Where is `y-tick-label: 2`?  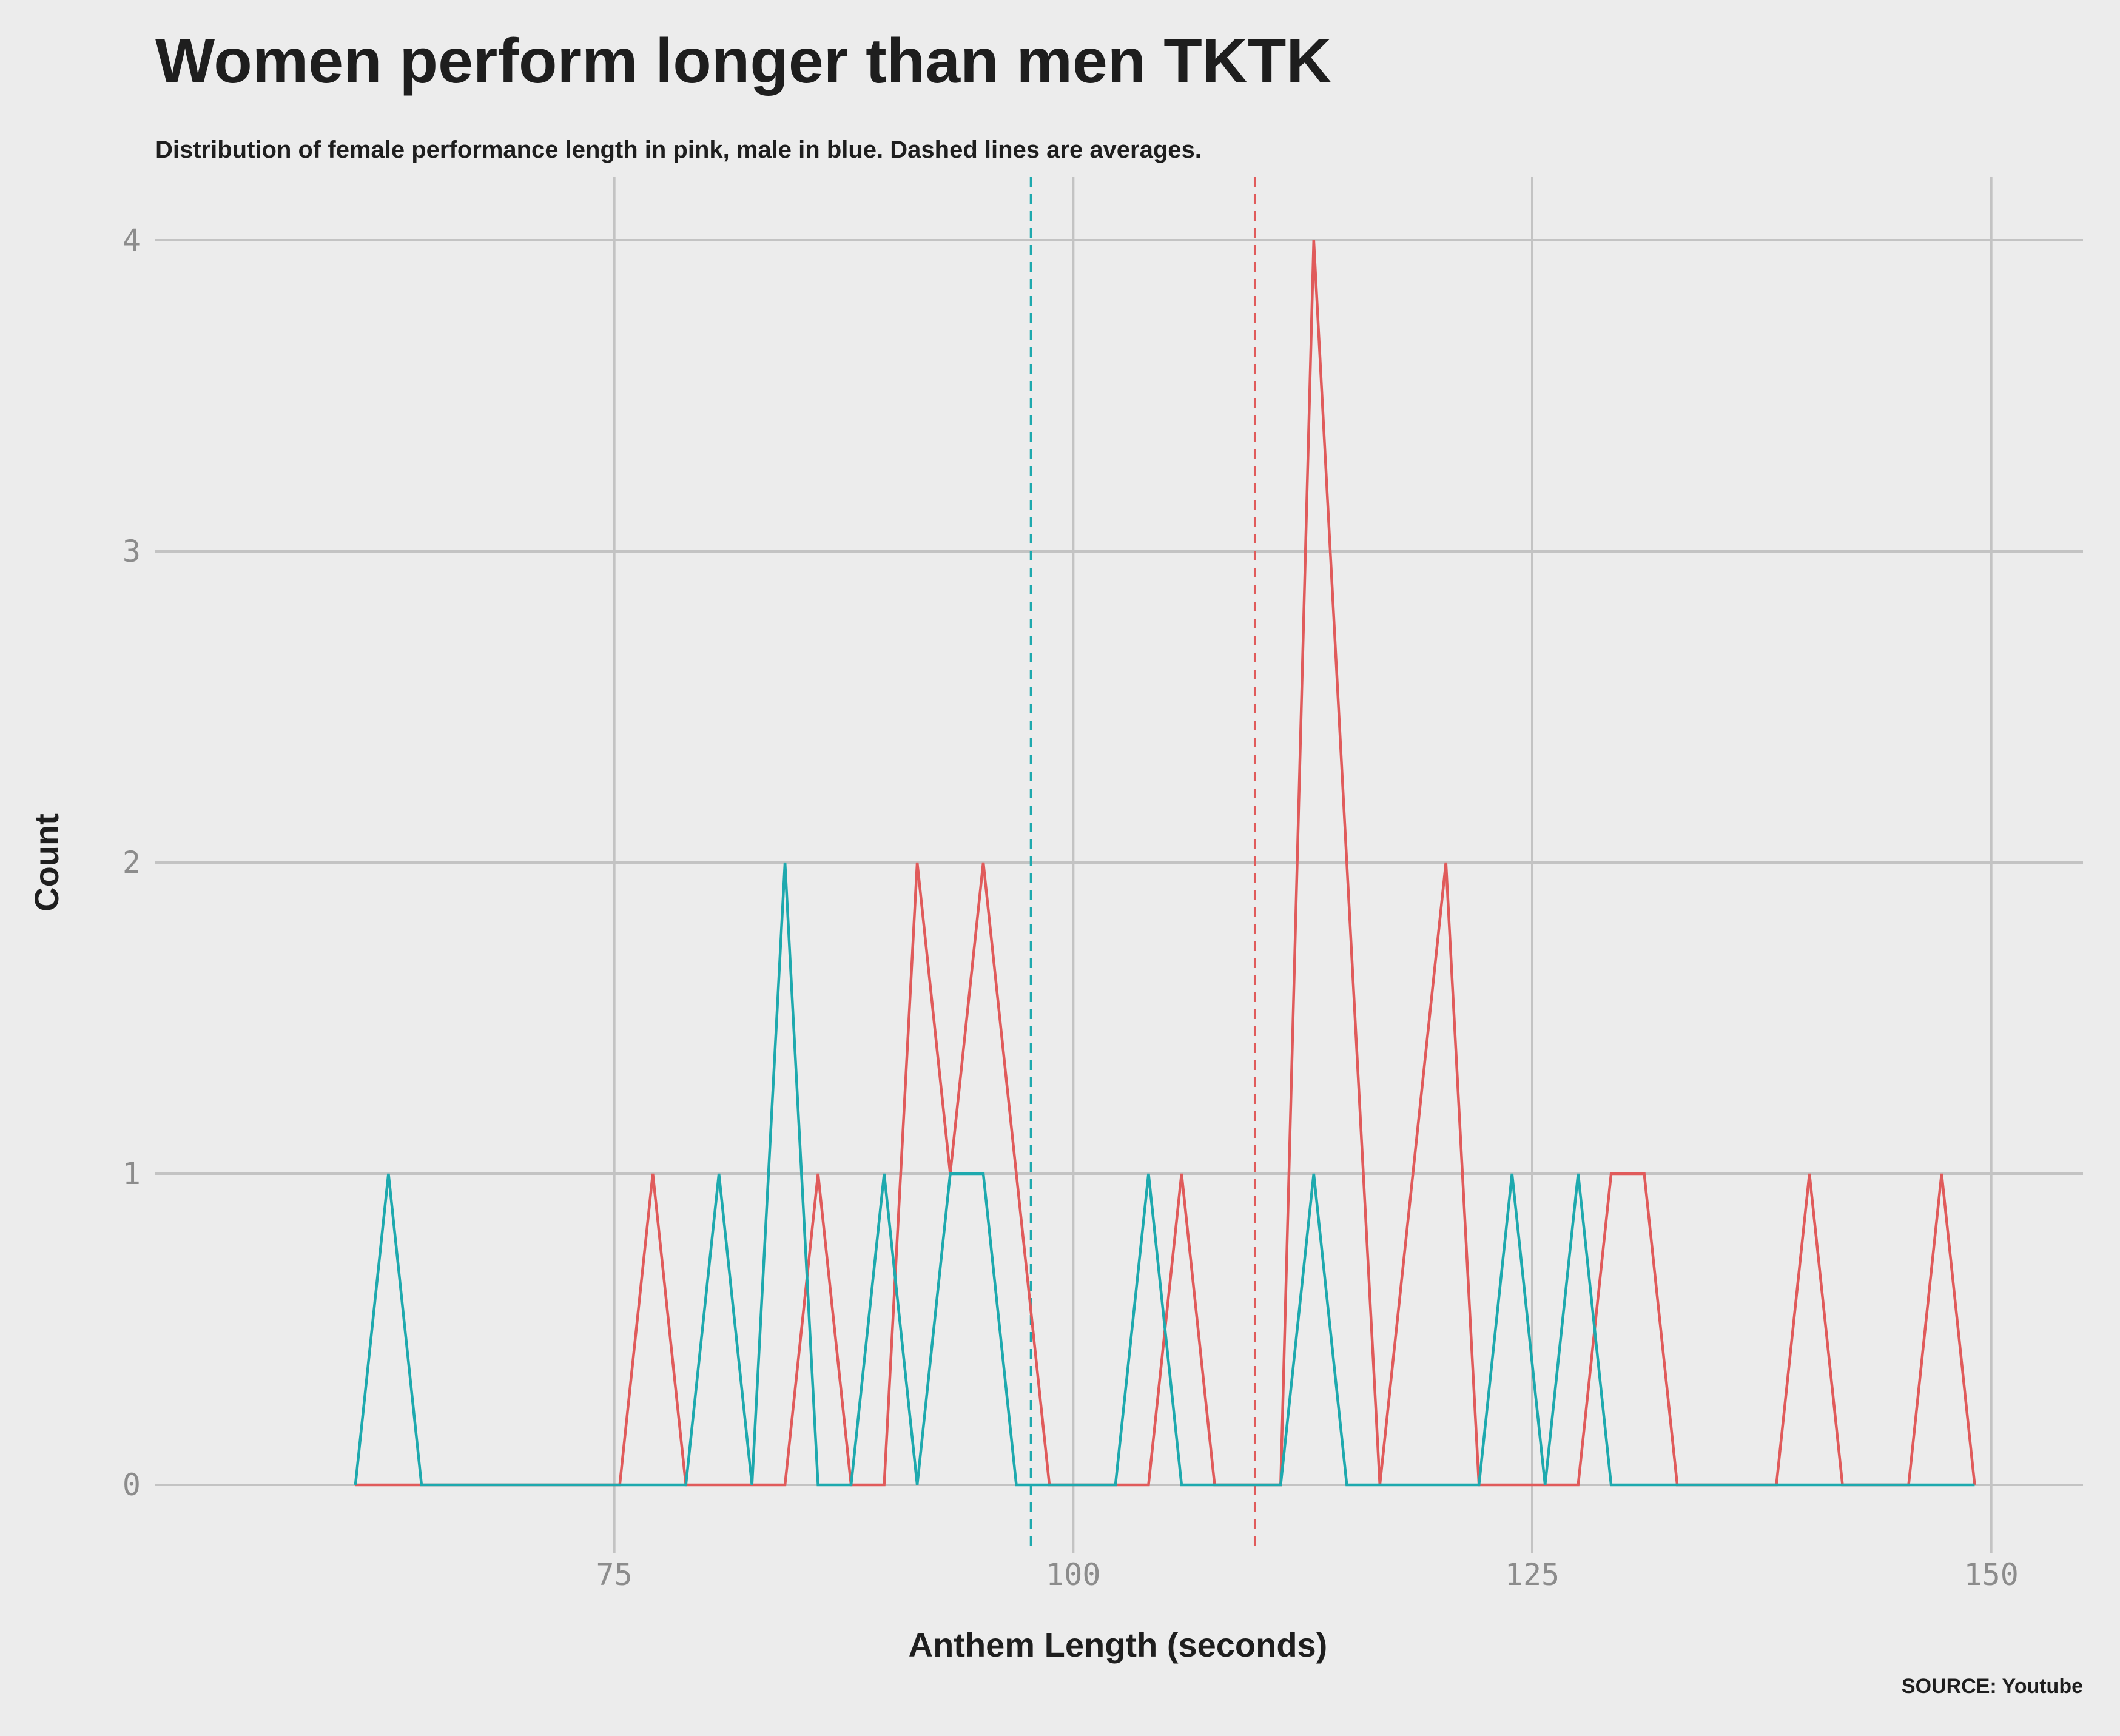 y-tick-label: 2 is located at coordinates (132, 862).